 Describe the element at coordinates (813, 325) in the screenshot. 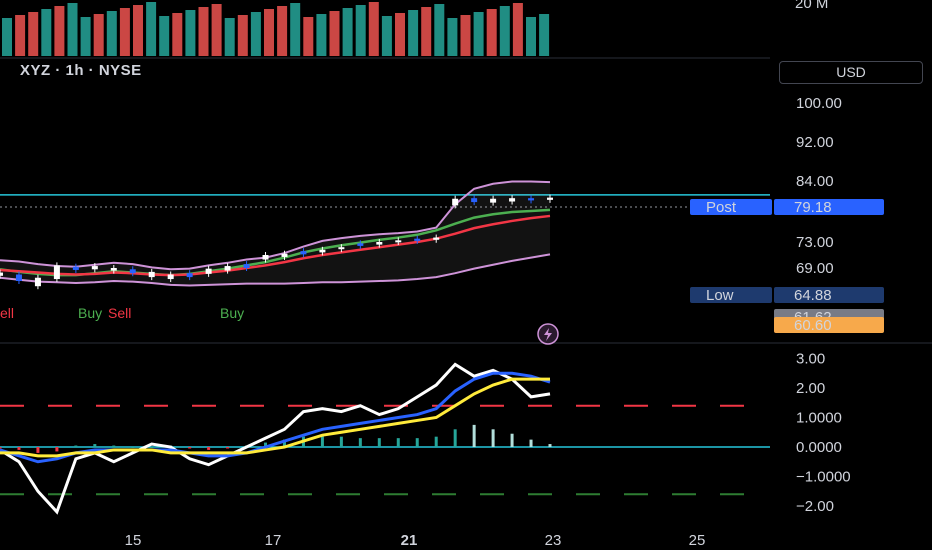

I see `price-tag-value: 60.60` at that location.